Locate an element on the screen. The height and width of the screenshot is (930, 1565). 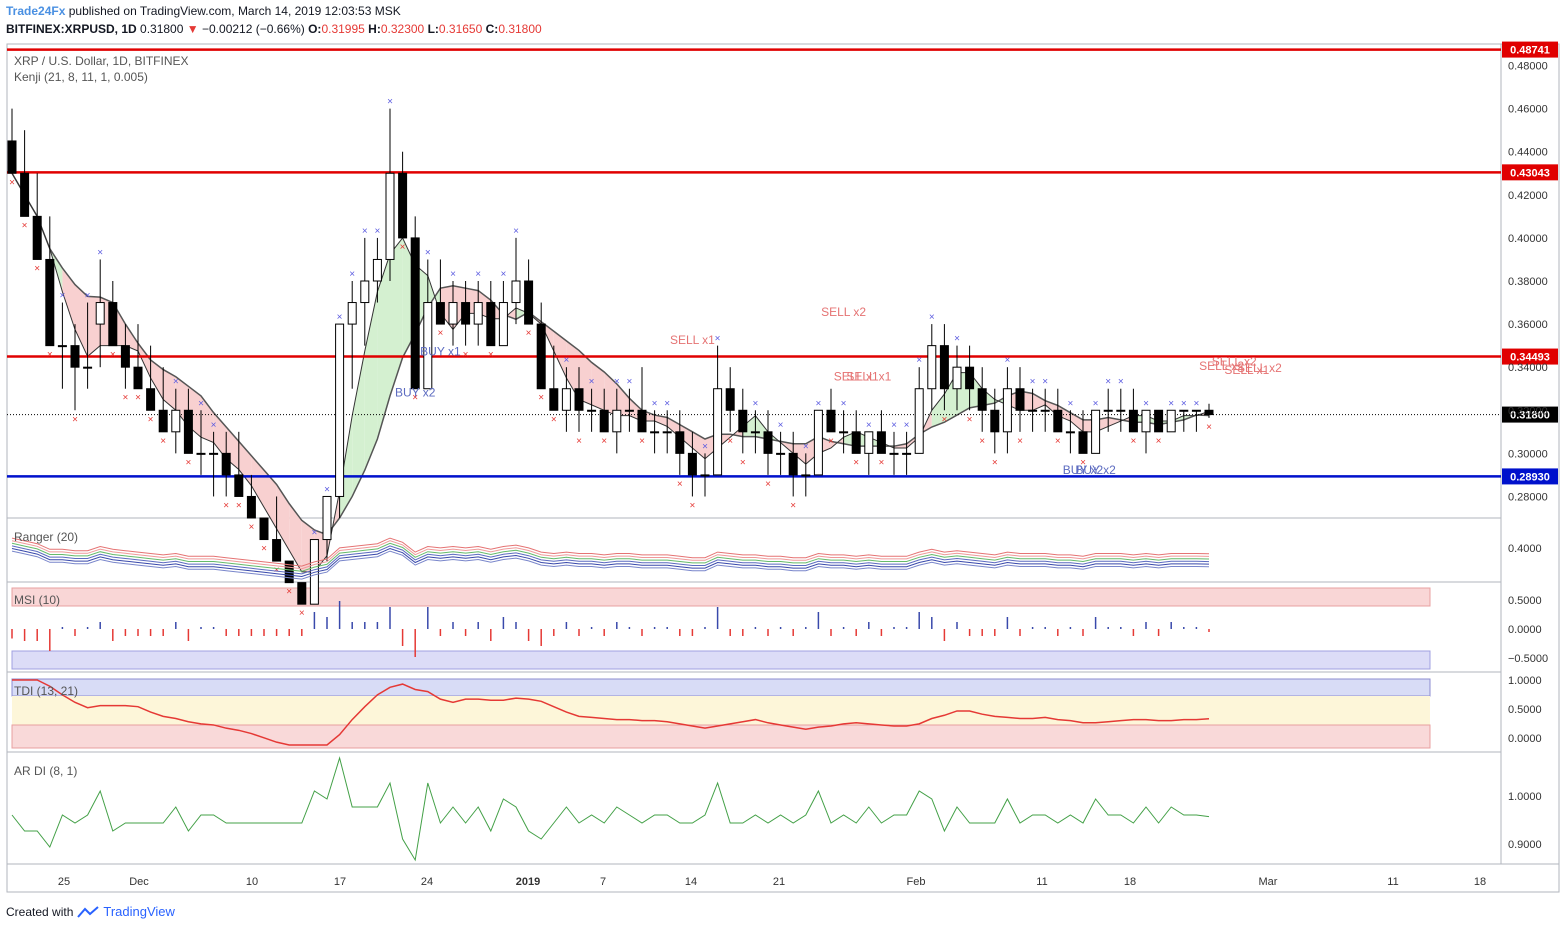
pane-tick-label: 0.0000 is located at coordinates (1525, 630).